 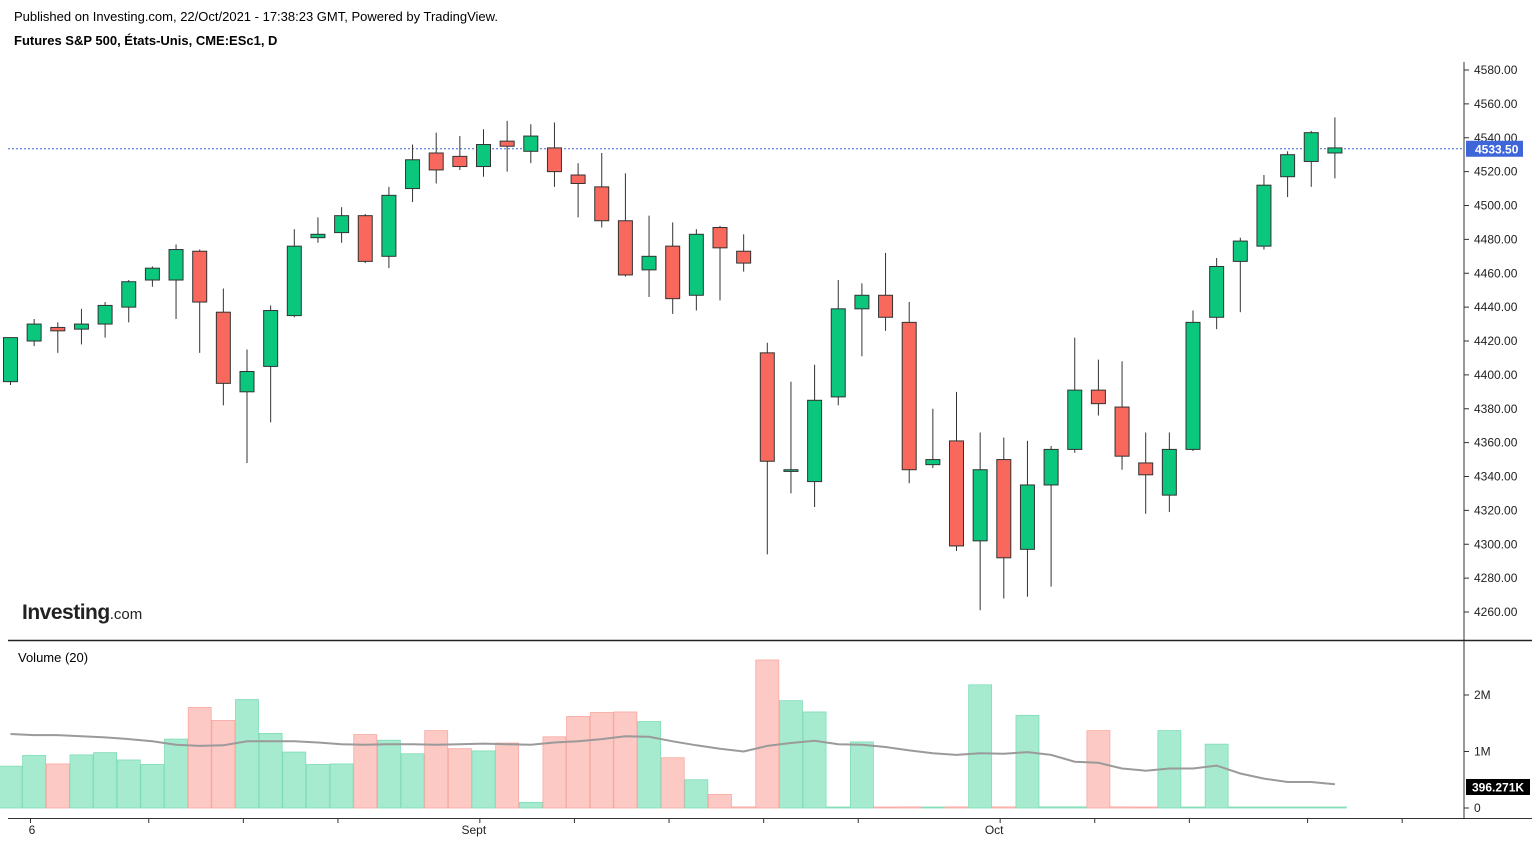 What do you see at coordinates (1496, 443) in the screenshot?
I see `price-tick-label: 4360.00` at bounding box center [1496, 443].